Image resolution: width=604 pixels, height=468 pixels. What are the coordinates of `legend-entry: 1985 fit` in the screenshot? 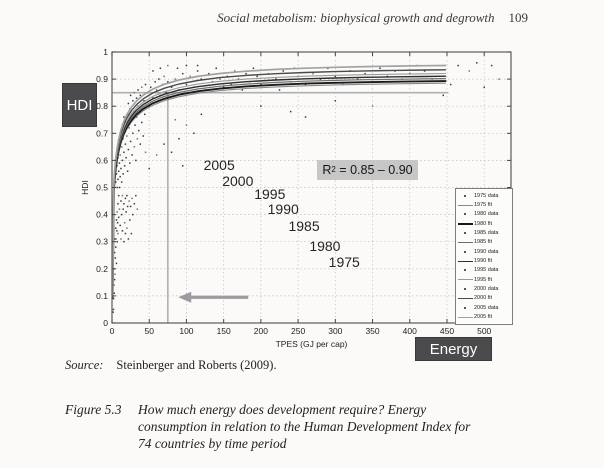 It's located at (483, 242).